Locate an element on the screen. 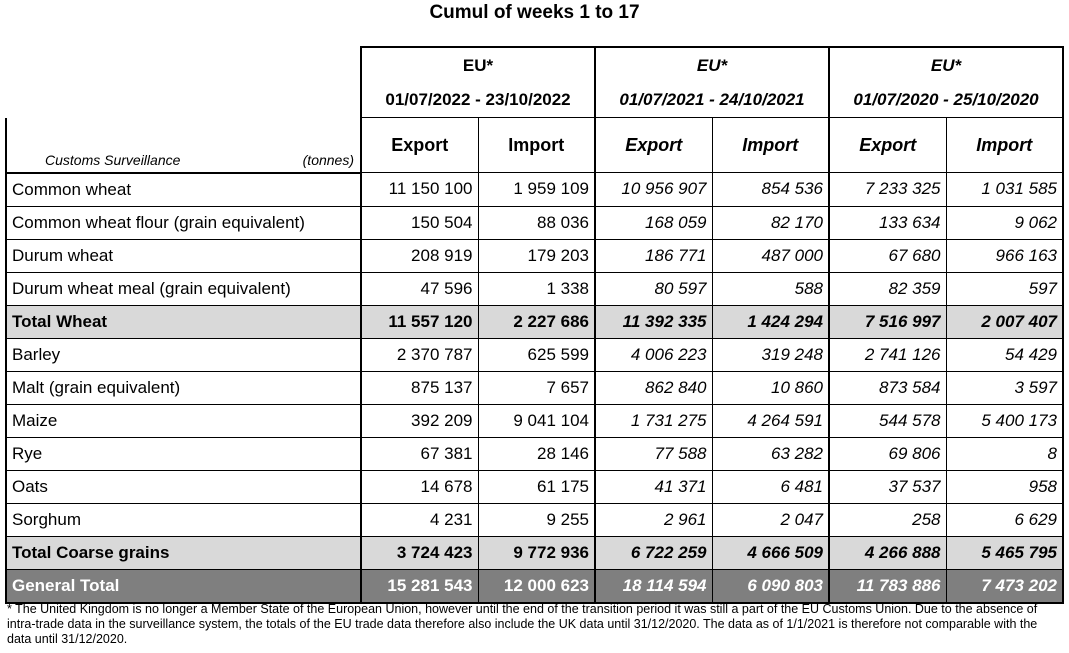 Image resolution: width=1069 pixels, height=653 pixels. import-value: 9 041 104 is located at coordinates (536, 420).